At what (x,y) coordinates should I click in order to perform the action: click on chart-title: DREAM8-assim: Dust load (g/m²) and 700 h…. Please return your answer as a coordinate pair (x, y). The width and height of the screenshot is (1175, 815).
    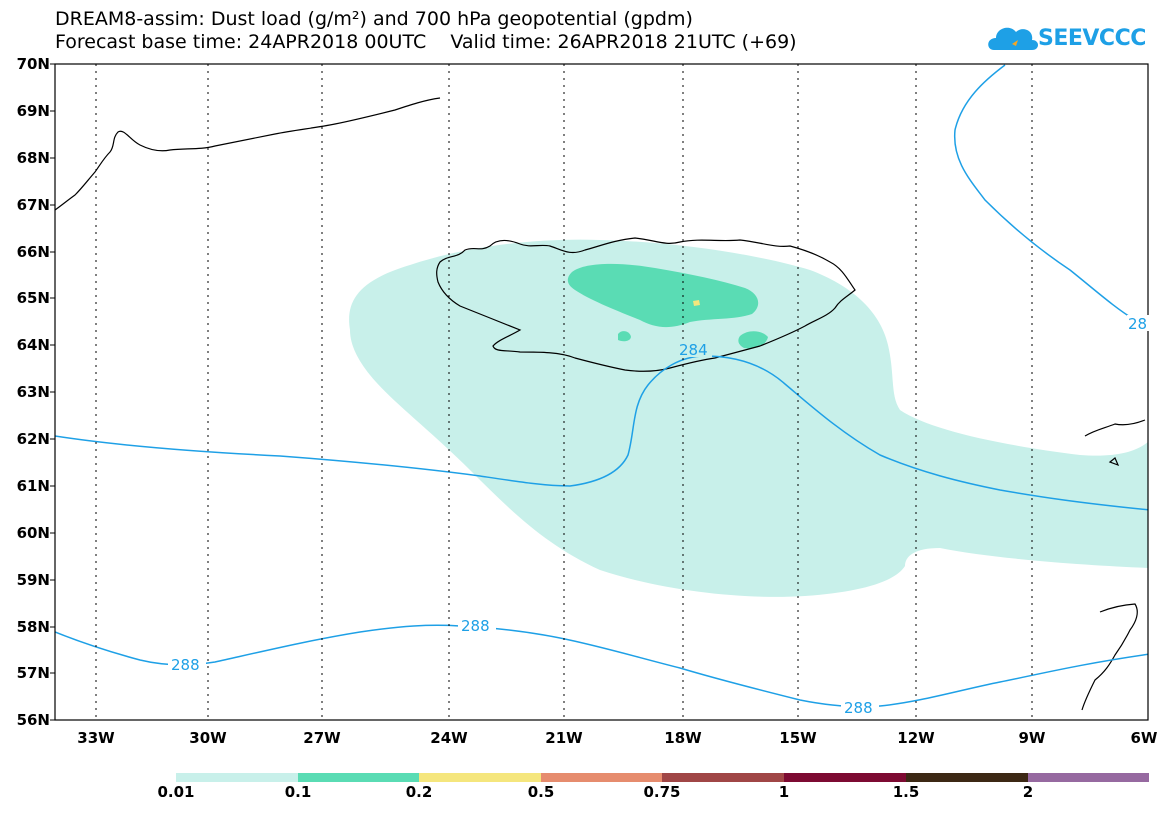
    Looking at the image, I should click on (374, 19).